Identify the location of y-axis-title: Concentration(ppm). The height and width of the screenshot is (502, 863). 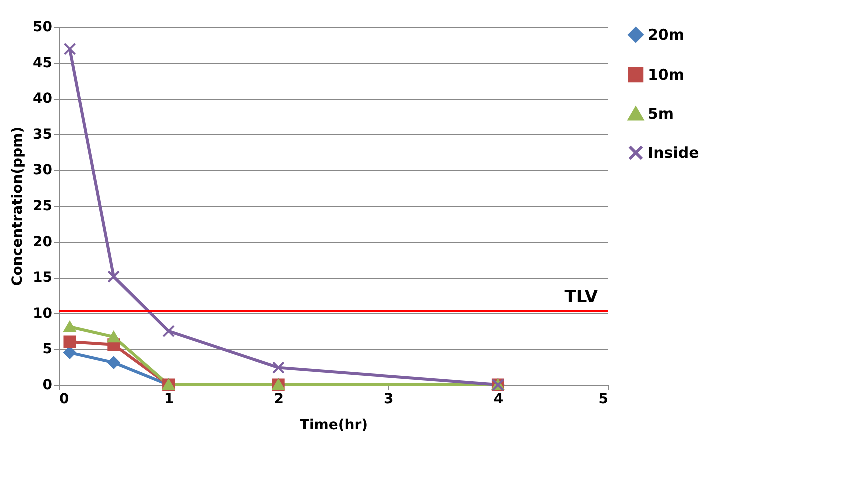
(18, 206).